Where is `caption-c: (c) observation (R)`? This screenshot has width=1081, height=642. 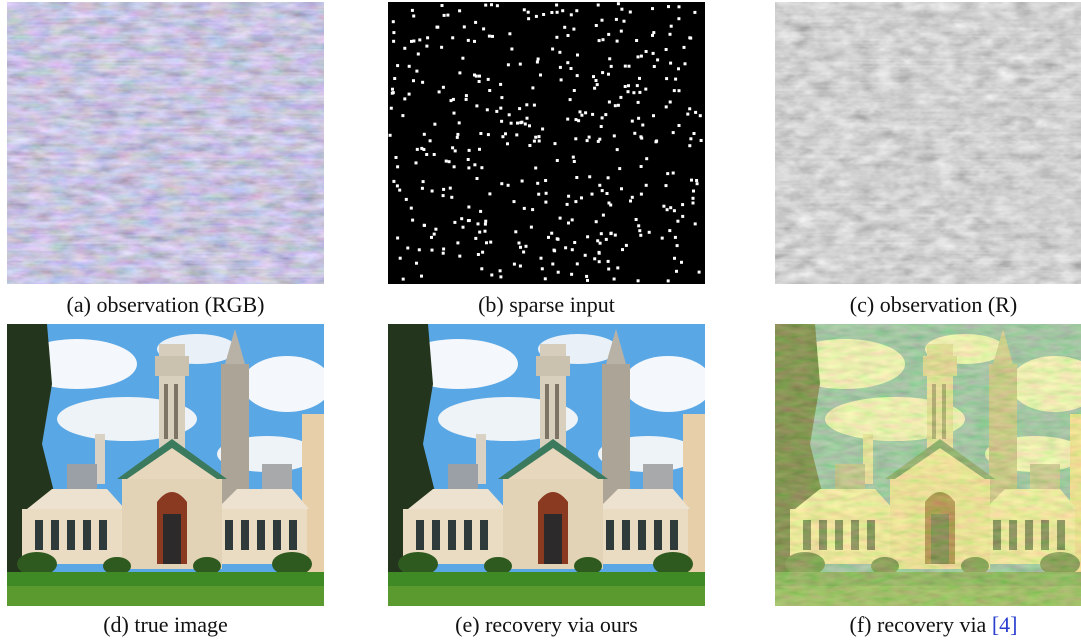
caption-c: (c) observation (R) is located at coordinates (933, 304).